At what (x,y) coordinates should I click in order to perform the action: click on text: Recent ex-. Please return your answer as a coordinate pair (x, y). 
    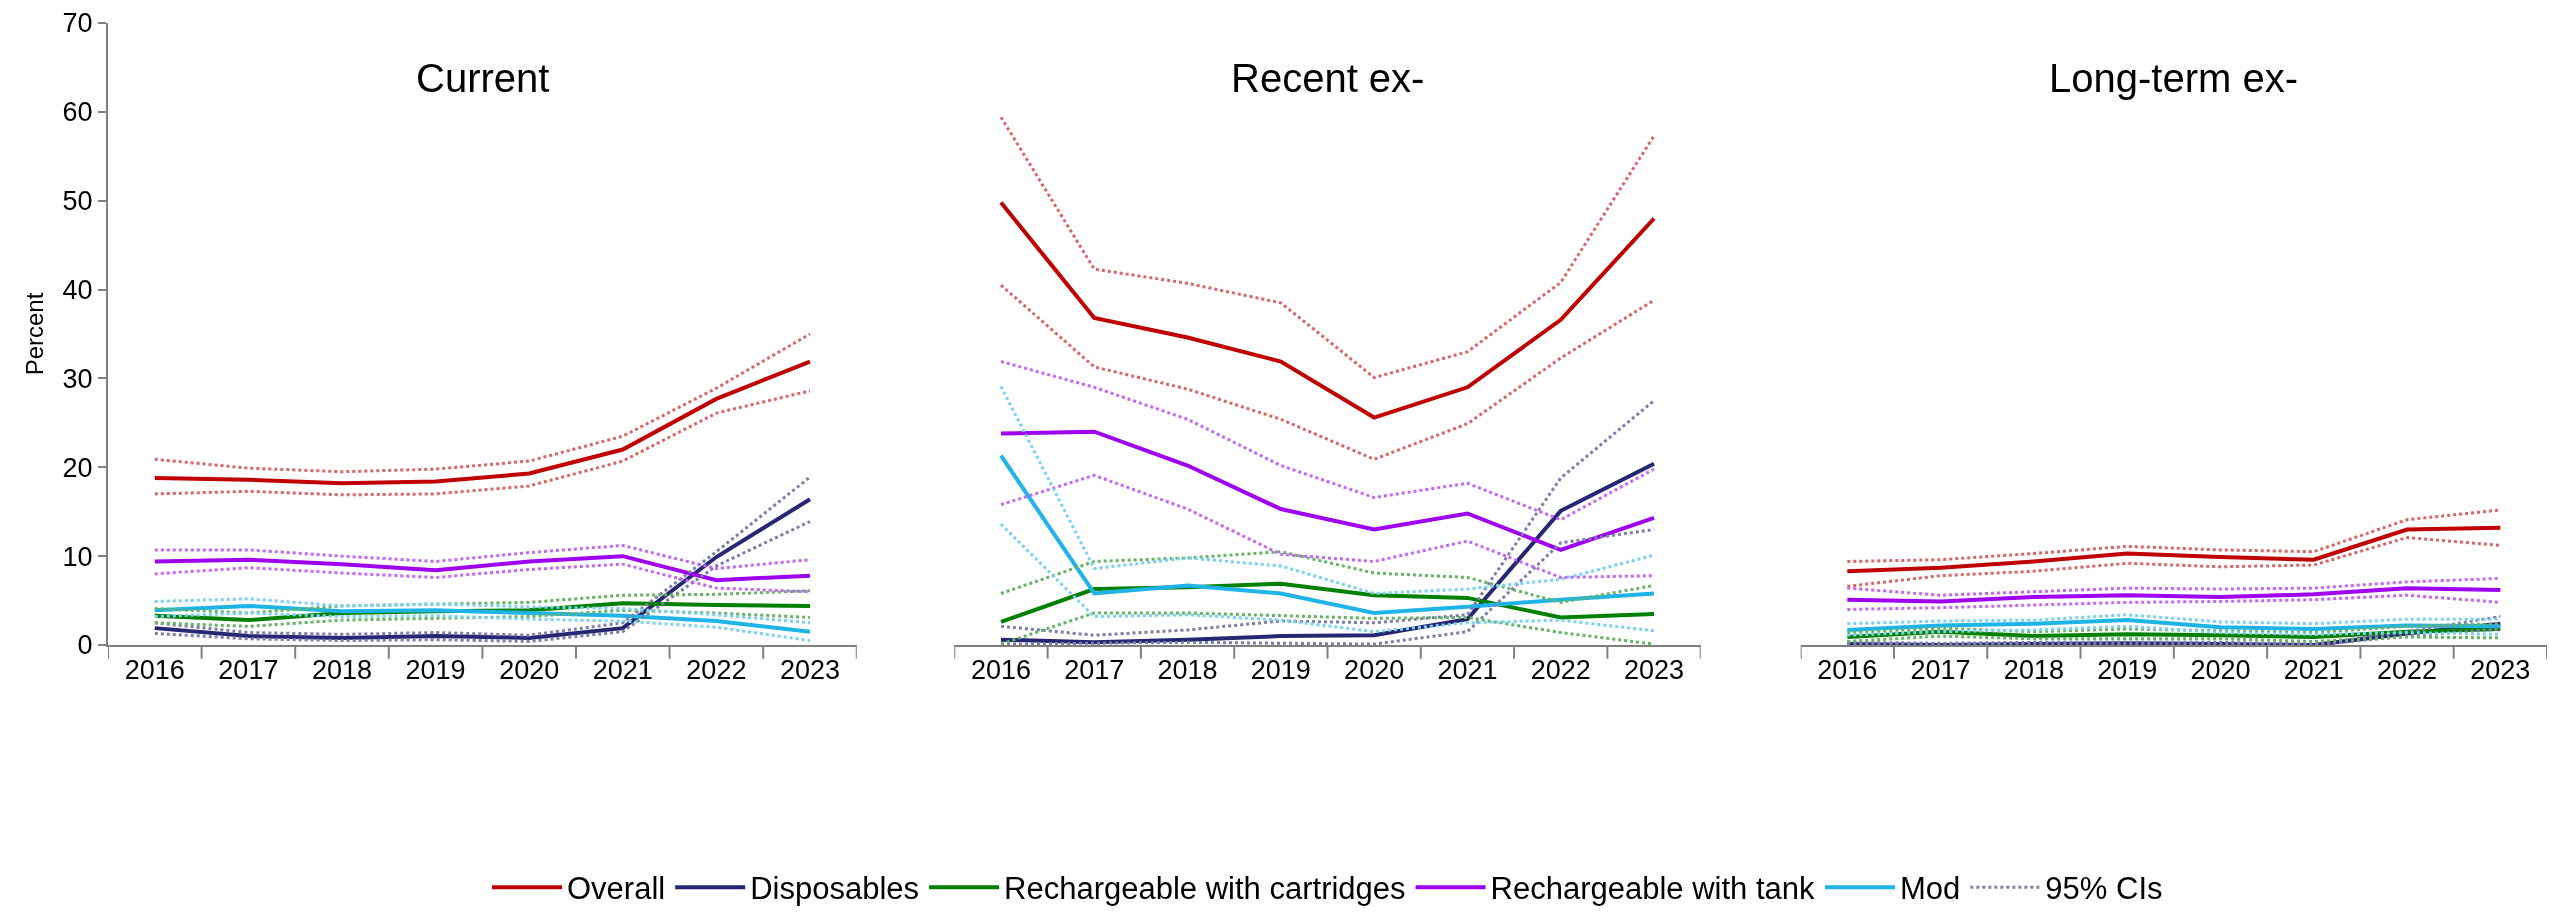
    Looking at the image, I should click on (1328, 78).